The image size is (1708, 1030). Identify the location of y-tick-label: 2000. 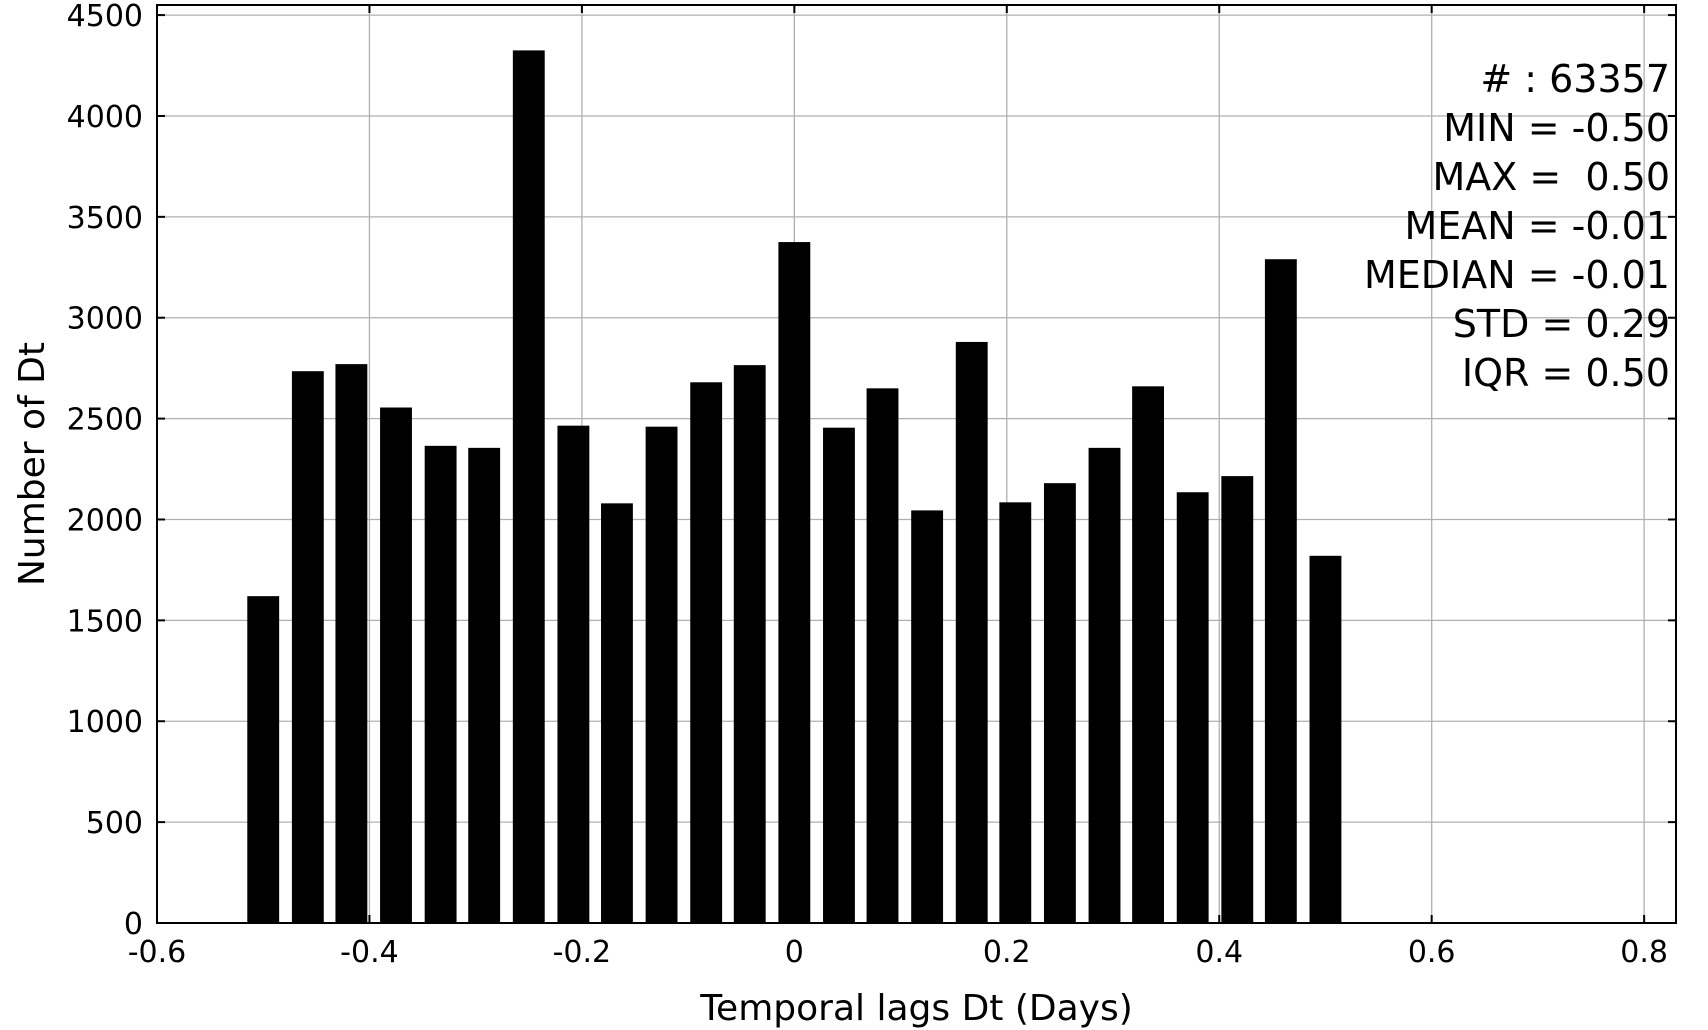
(105, 520).